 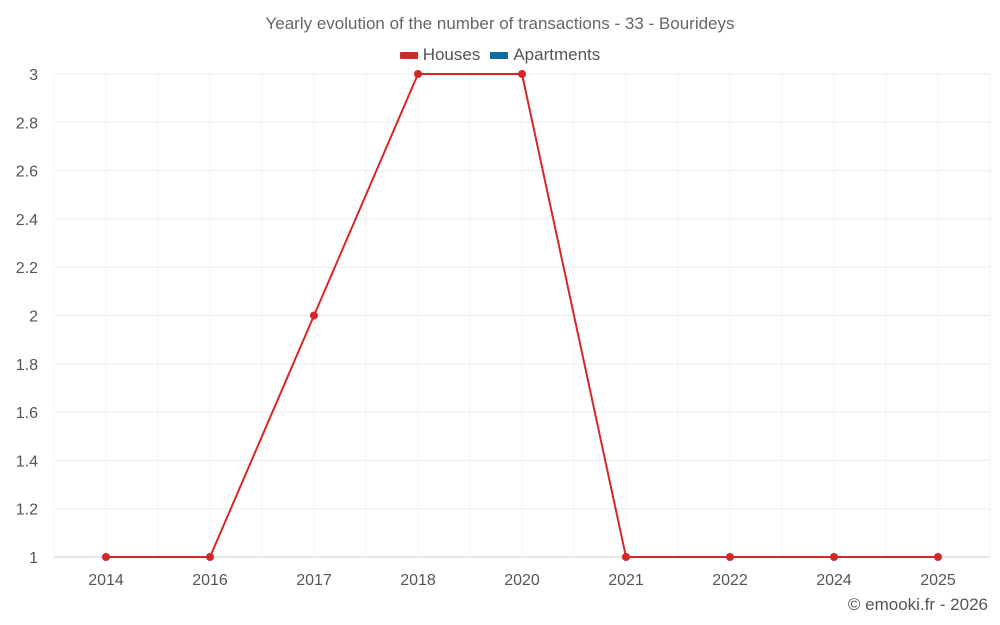 I want to click on legend-swatch-apartments, so click(x=499, y=55).